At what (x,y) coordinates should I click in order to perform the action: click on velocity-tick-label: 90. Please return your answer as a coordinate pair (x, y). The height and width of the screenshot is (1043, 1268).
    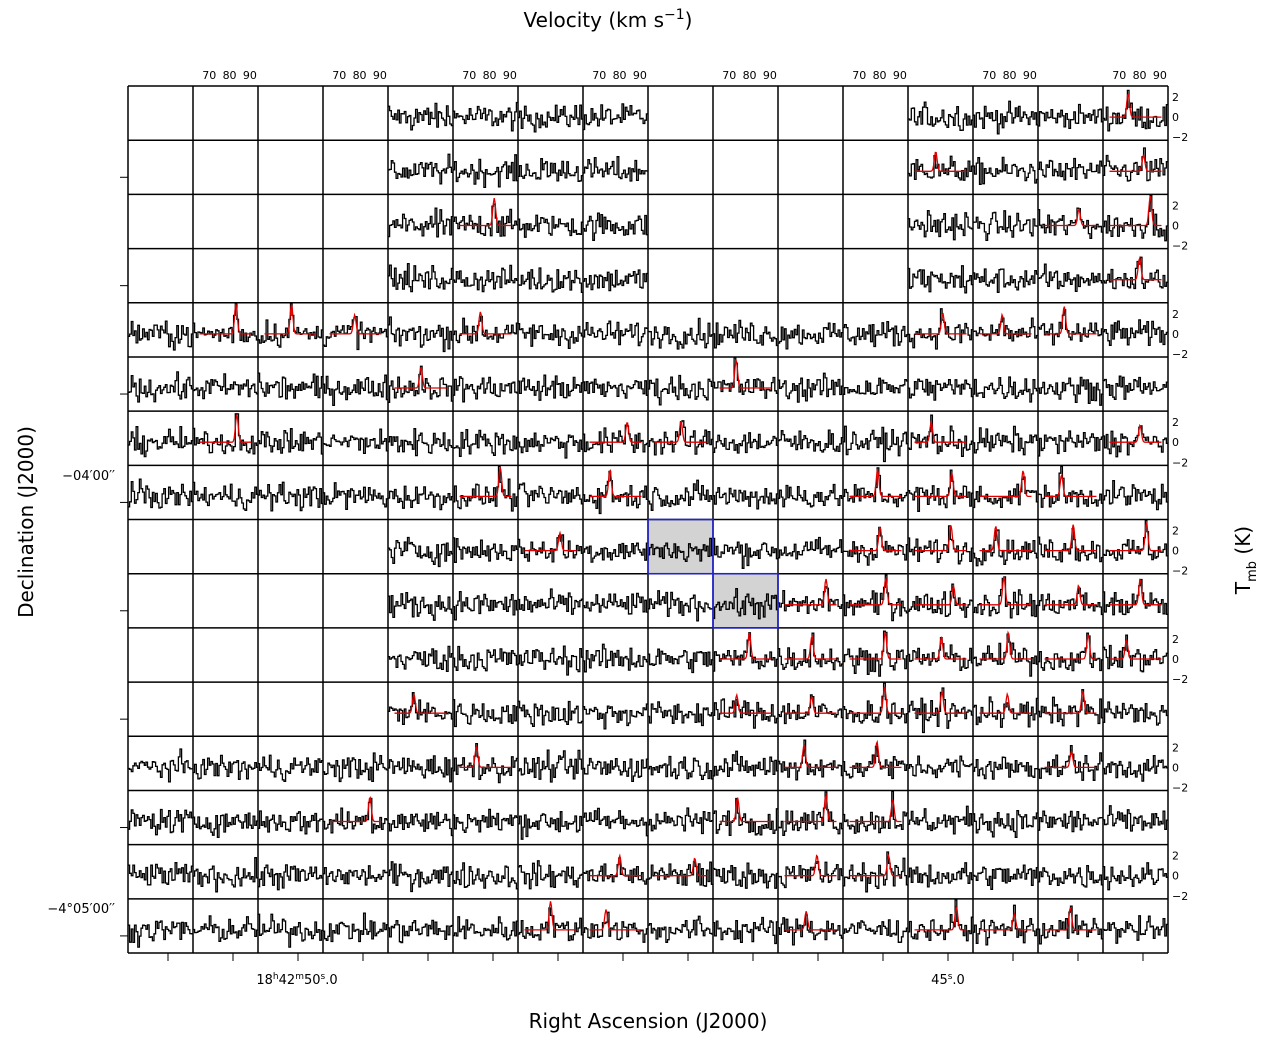
    Looking at the image, I should click on (510, 75).